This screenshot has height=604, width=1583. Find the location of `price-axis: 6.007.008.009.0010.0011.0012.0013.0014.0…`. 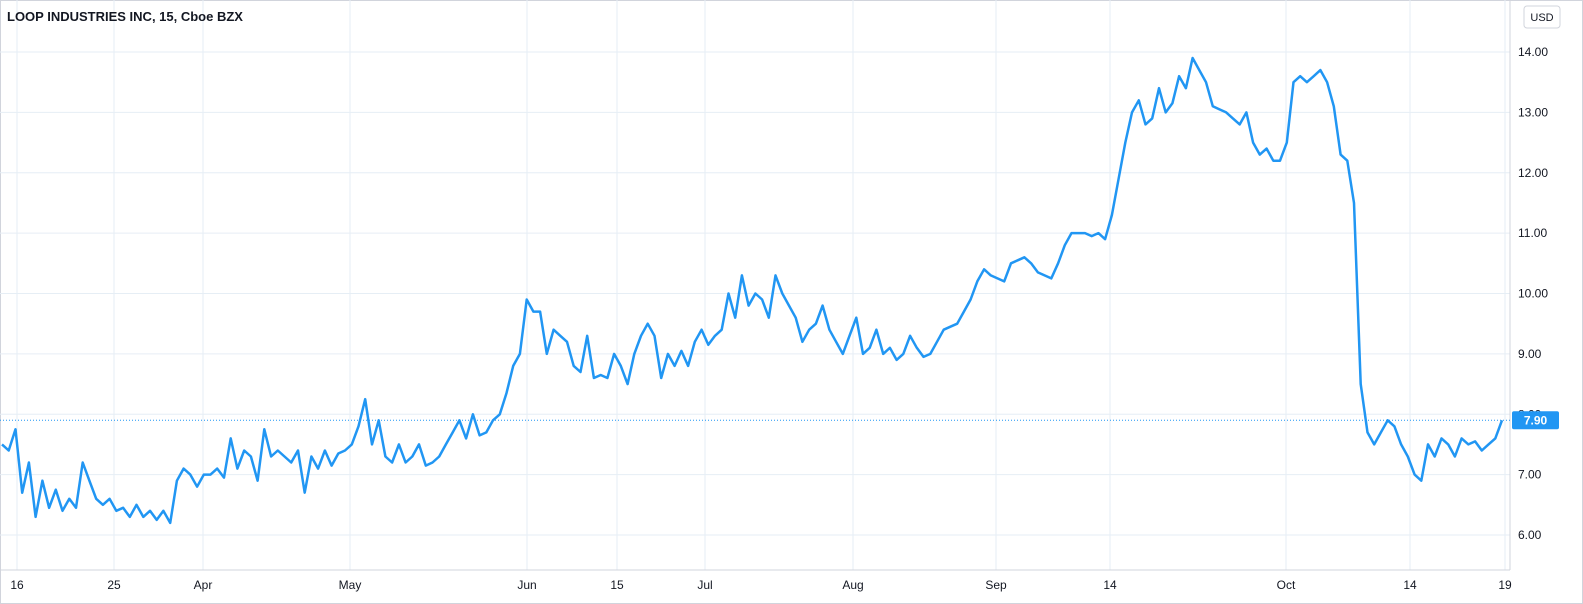

price-axis: 6.007.008.009.0010.0011.0012.0013.0014.0… is located at coordinates (1533, 293).